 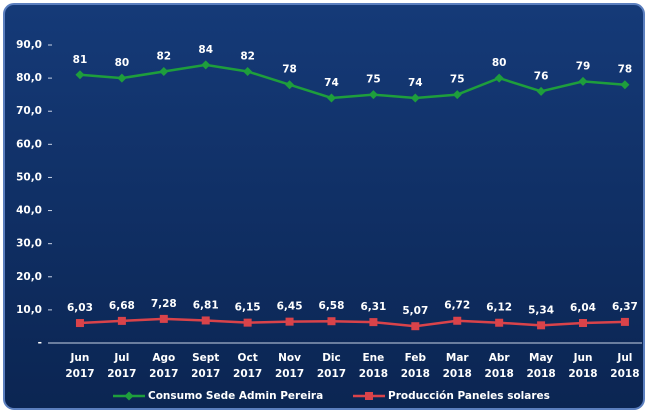 I want to click on data-label: 6,58, so click(x=332, y=306).